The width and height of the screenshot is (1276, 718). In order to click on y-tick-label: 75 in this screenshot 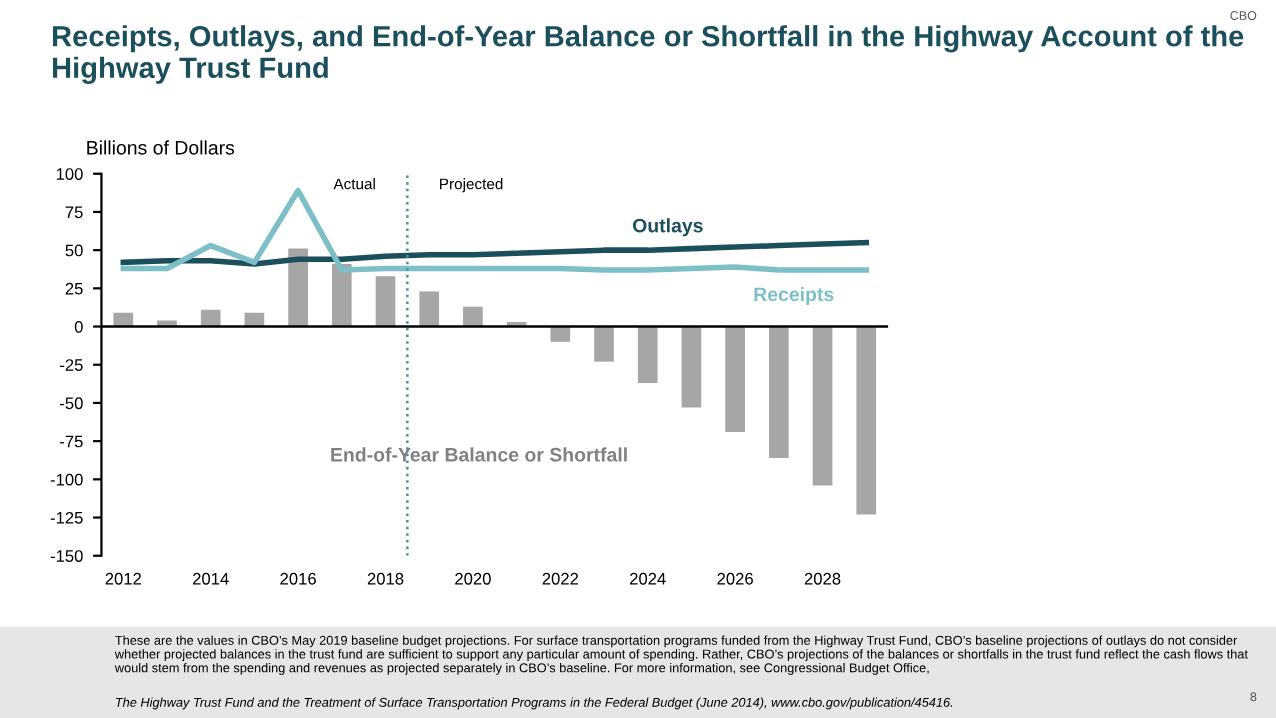, I will do `click(74, 212)`.